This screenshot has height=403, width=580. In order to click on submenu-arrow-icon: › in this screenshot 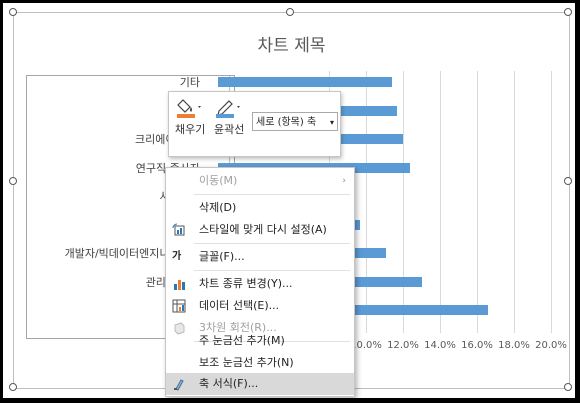, I will do `click(344, 181)`.